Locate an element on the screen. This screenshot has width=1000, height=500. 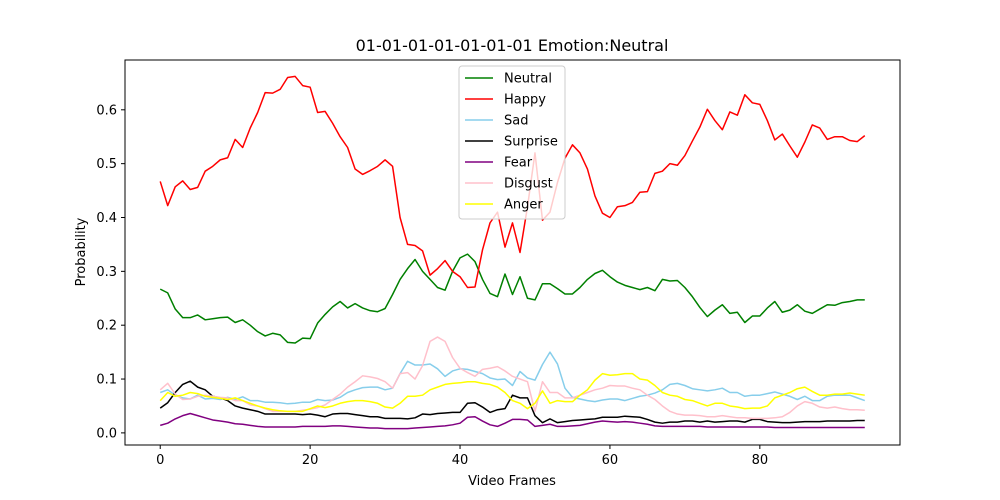
series-line-fear is located at coordinates (512, 421).